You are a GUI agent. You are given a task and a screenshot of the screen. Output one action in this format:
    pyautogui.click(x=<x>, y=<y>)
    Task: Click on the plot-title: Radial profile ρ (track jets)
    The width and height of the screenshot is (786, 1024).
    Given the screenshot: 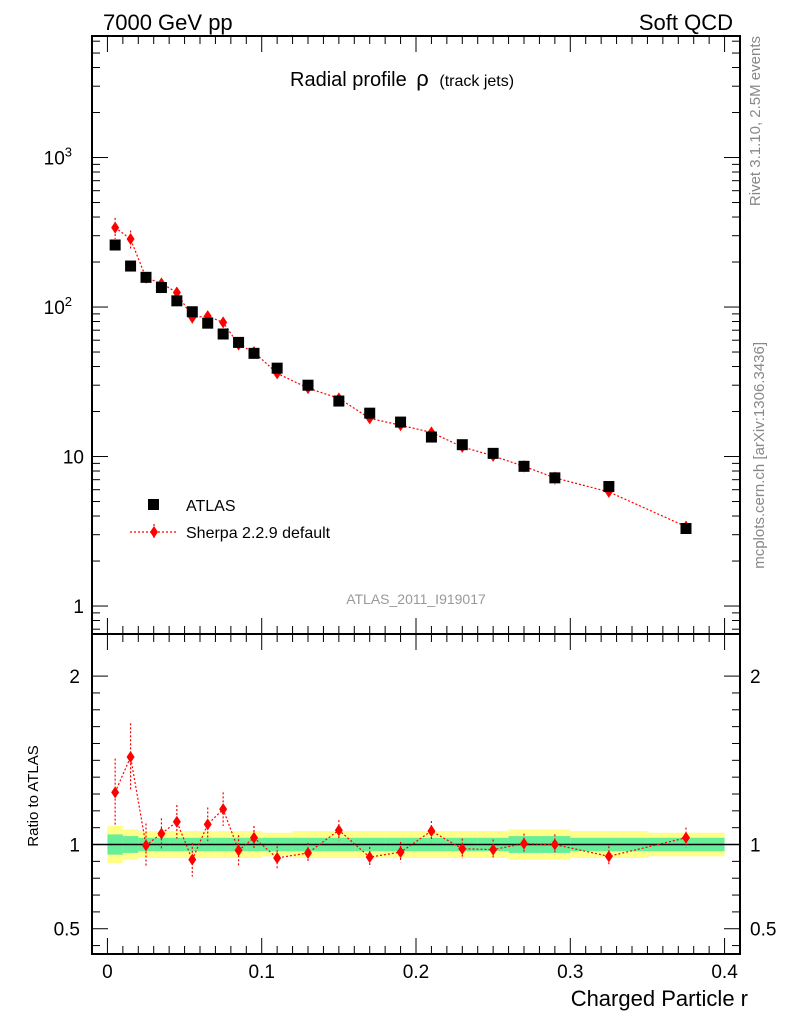 What is the action you would take?
    pyautogui.click(x=402, y=78)
    